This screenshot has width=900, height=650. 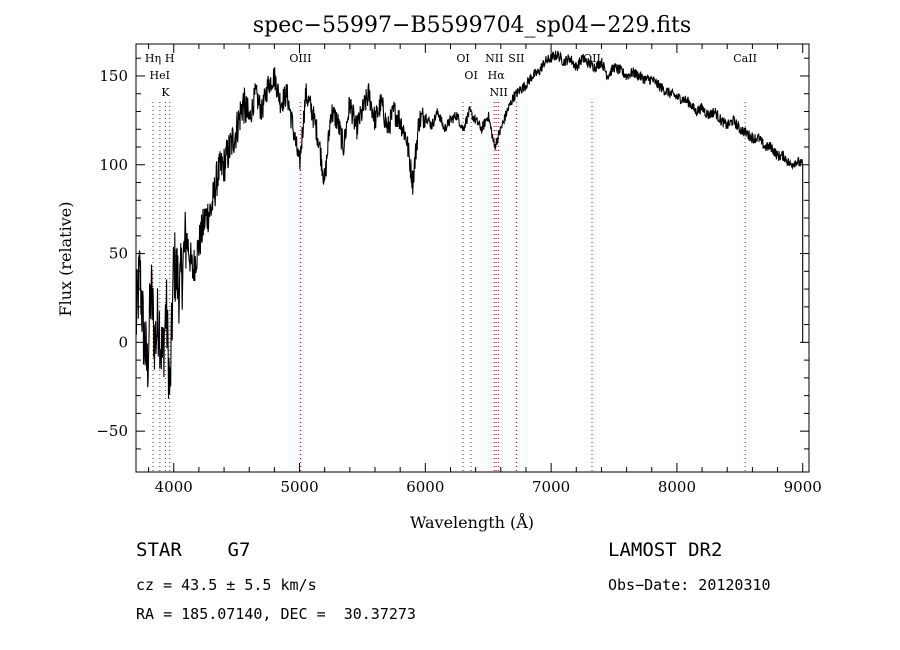 I want to click on line-marker-label: Hα, so click(x=497, y=75).